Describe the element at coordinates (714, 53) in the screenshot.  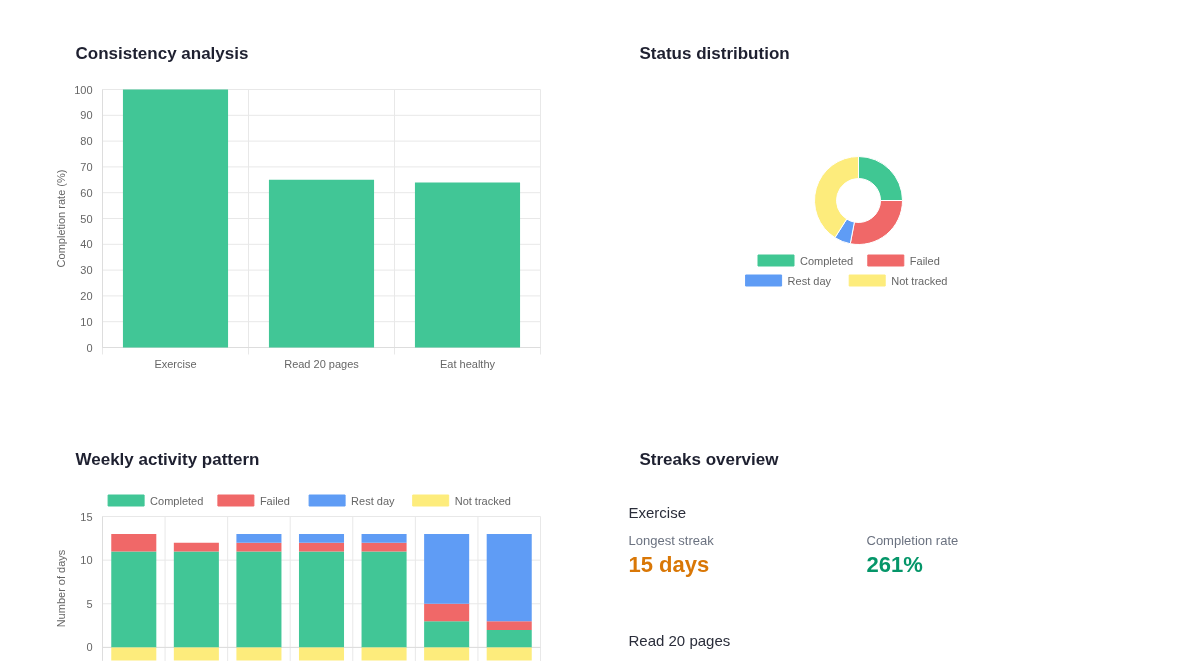
I see `chart-title: Status distribution` at that location.